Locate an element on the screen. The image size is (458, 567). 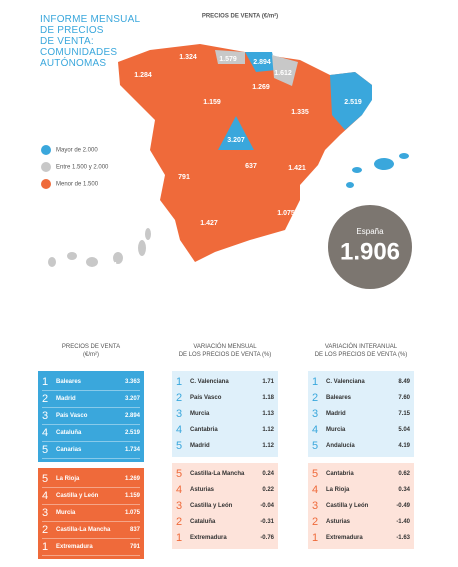
region-name: Castilla y León is located at coordinates (211, 506).